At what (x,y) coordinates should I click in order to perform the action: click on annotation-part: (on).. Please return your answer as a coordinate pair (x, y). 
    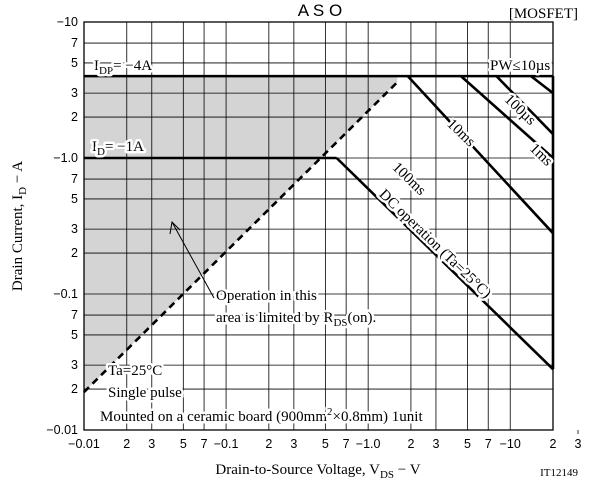
    Looking at the image, I should click on (362, 318).